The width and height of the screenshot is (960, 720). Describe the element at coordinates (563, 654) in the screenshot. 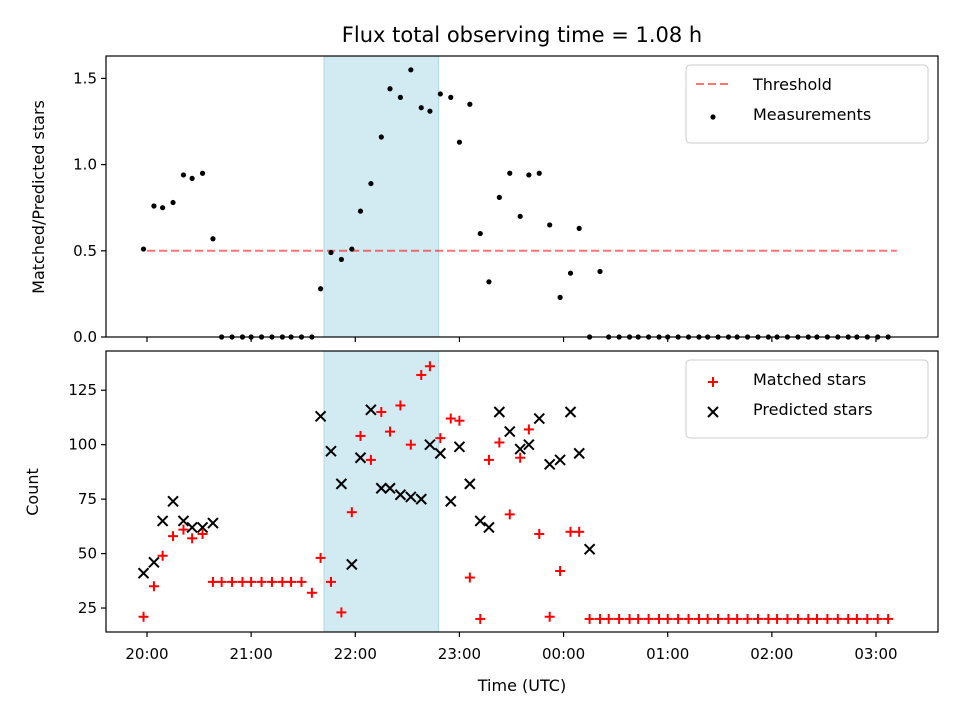

I see `x-tick-label: 00:00` at that location.